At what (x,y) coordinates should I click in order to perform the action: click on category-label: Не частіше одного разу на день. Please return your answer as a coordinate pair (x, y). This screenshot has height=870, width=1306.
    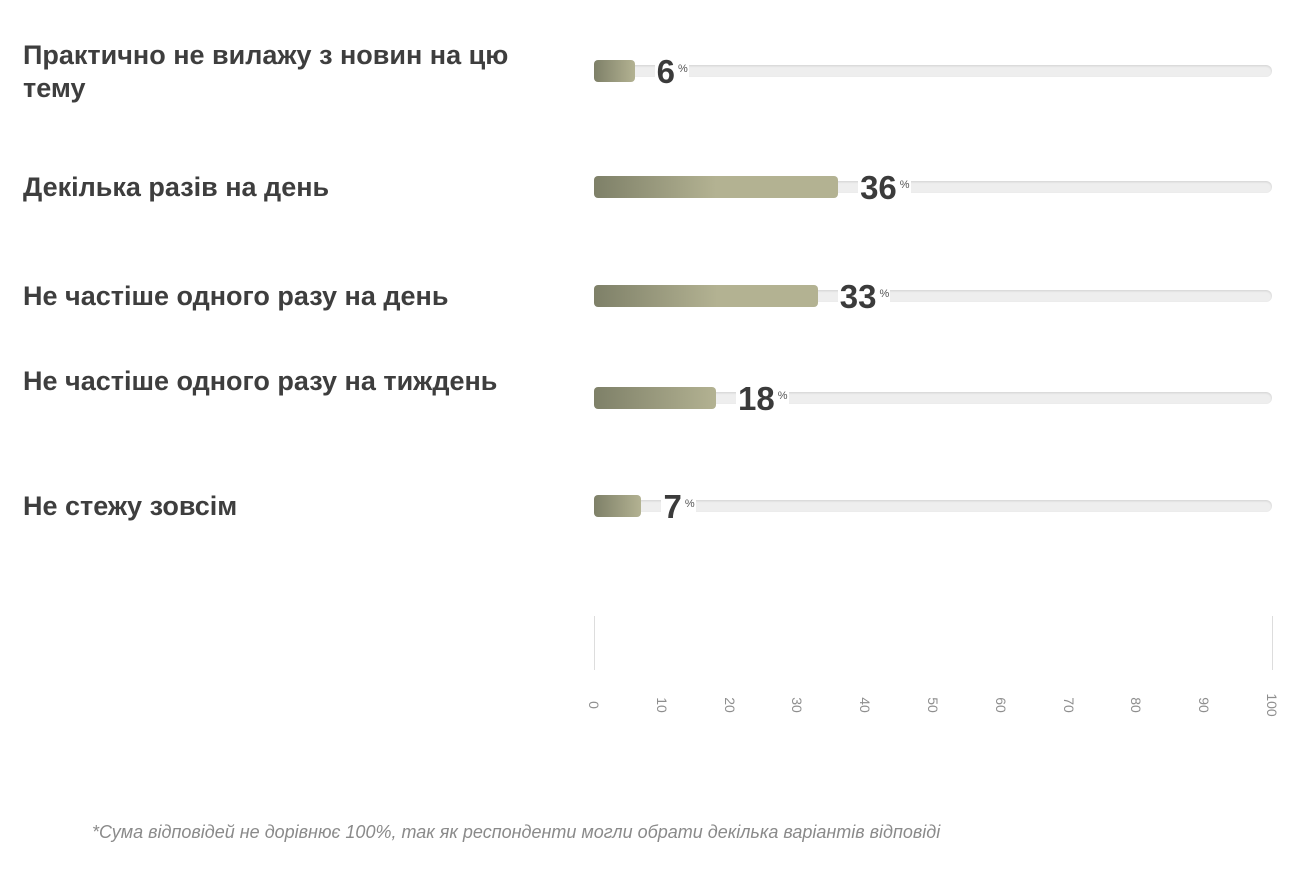
    Looking at the image, I should click on (236, 296).